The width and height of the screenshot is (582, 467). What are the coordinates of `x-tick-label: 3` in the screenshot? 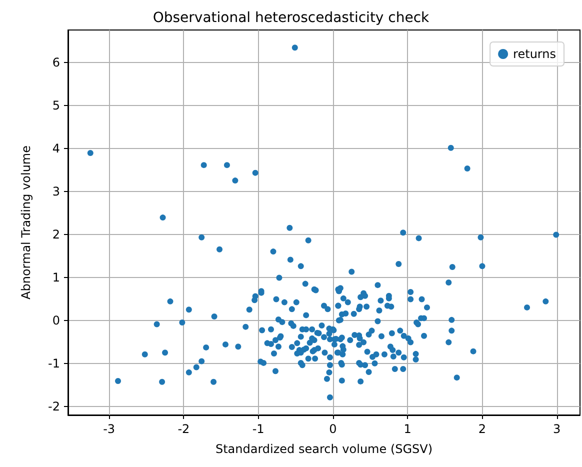 It's located at (557, 429).